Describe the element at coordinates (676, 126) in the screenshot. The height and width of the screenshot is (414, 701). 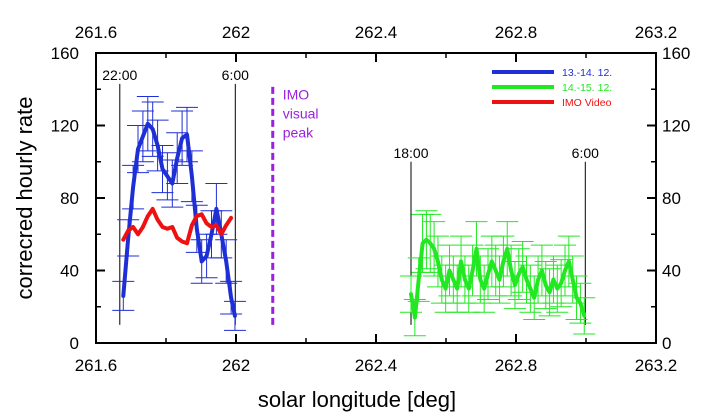
I see `y-tick-label-right: 120` at that location.